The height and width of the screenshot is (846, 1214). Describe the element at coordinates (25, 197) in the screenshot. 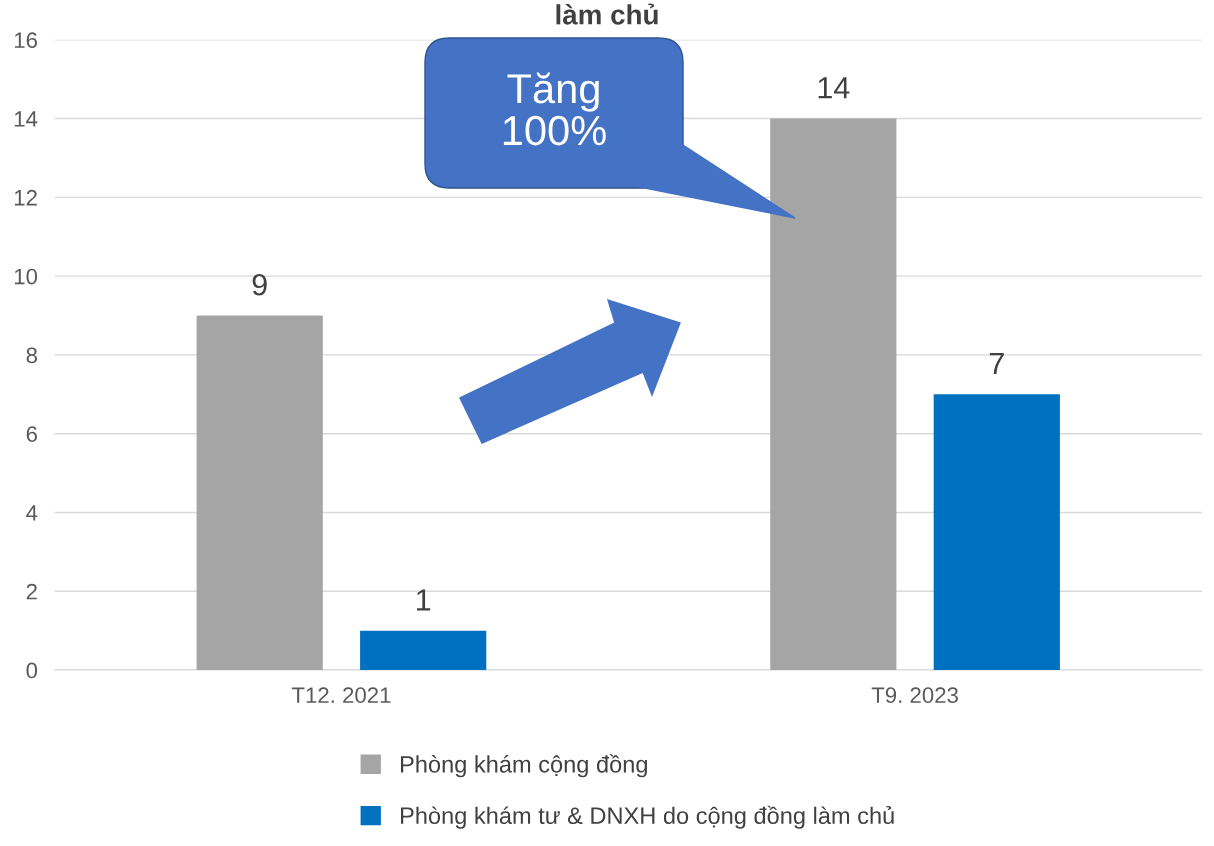

I see `y-tick-label: 12` at that location.